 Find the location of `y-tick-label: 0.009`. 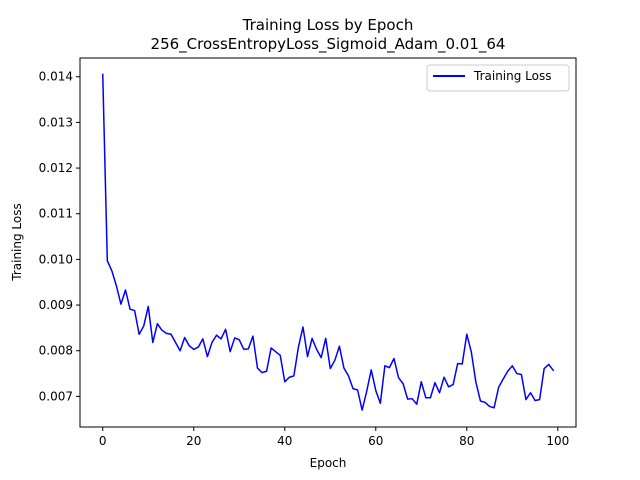

y-tick-label: 0.009 is located at coordinates (56, 305).